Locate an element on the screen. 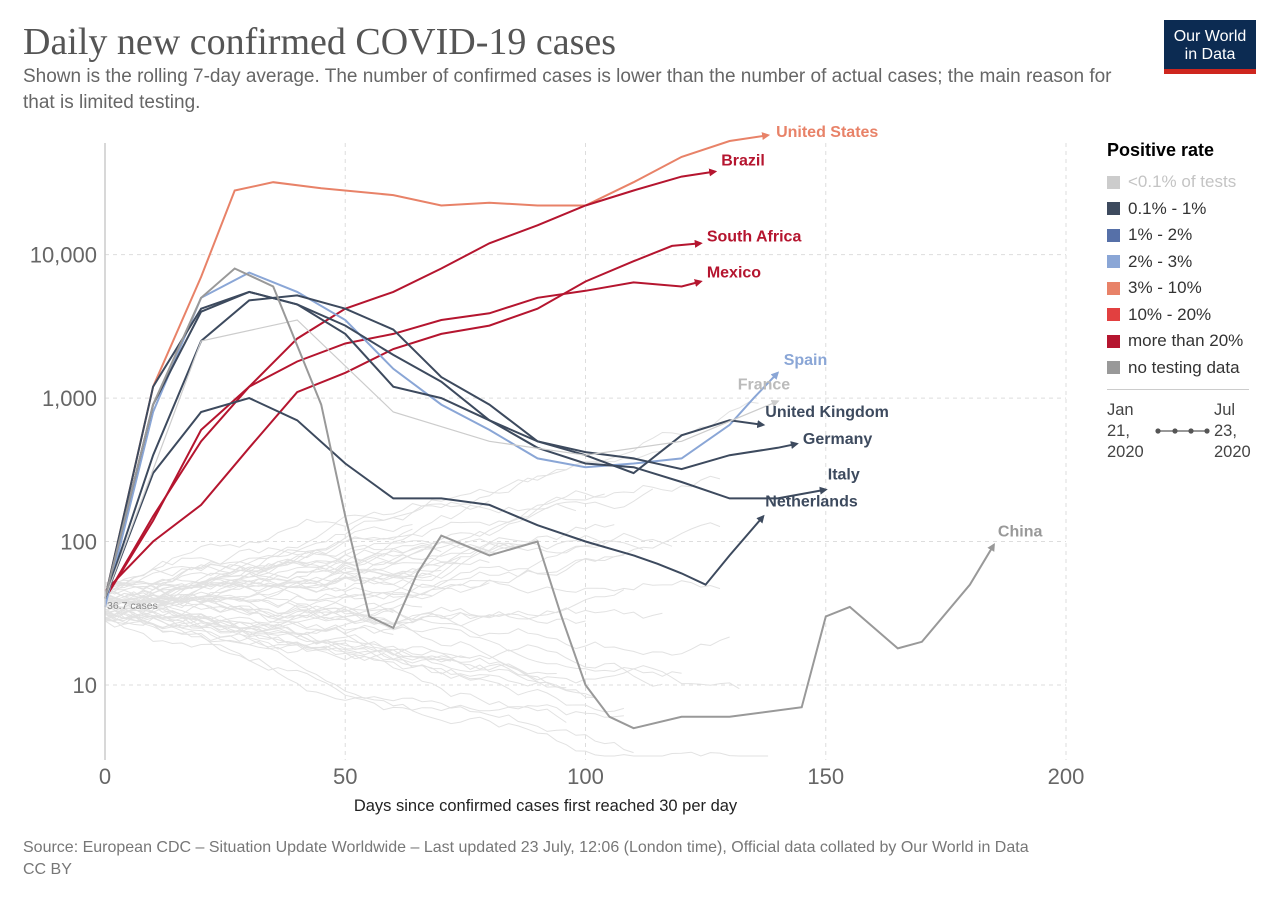 This screenshot has height=903, width=1280. series-label-united-states: United States is located at coordinates (827, 132).